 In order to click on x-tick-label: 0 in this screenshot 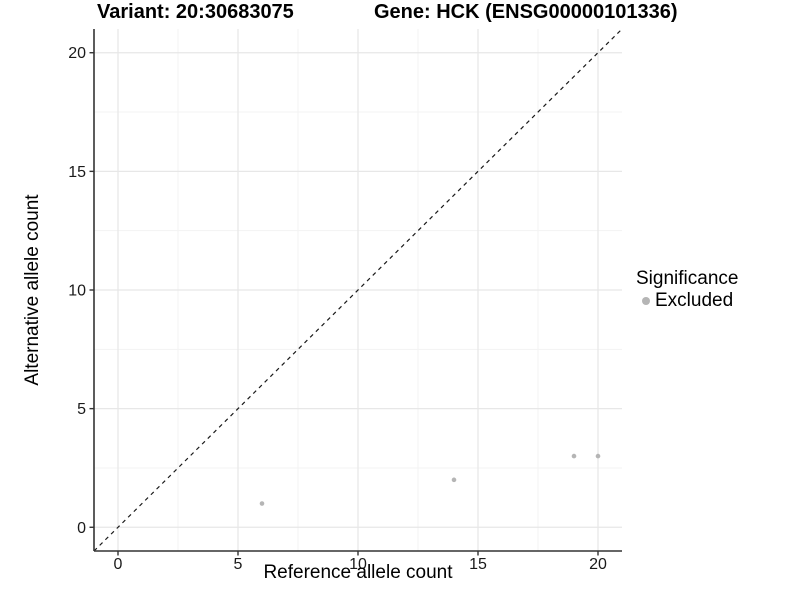, I will do `click(118, 564)`.